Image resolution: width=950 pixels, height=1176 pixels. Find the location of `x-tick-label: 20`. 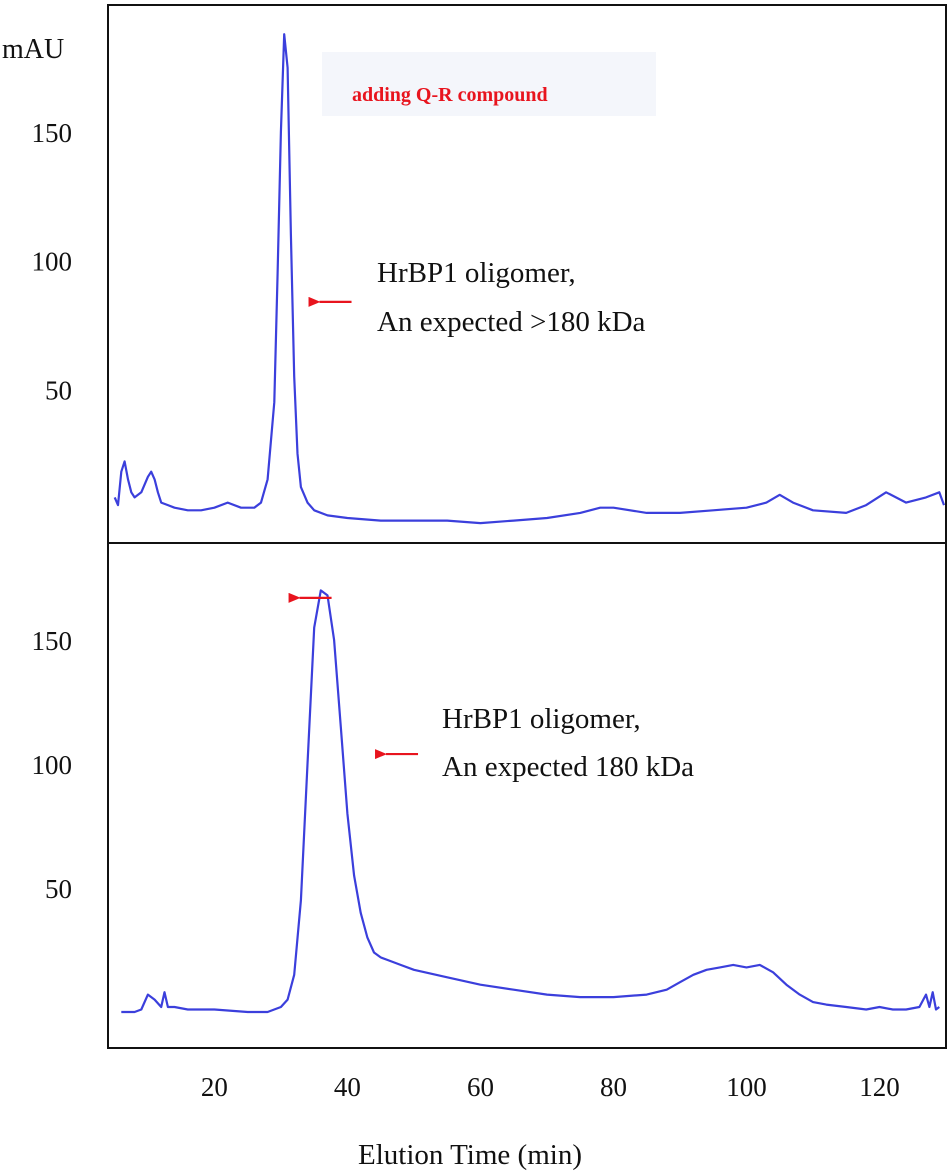

x-tick-label: 20 is located at coordinates (214, 1087).